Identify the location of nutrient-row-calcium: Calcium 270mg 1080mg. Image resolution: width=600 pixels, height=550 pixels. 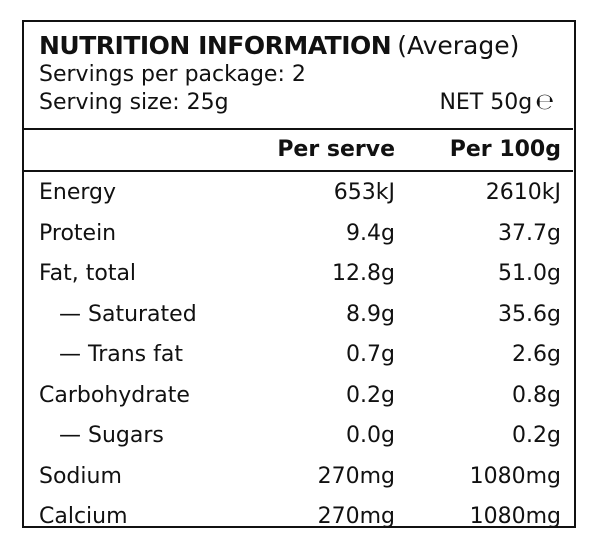
(298, 516).